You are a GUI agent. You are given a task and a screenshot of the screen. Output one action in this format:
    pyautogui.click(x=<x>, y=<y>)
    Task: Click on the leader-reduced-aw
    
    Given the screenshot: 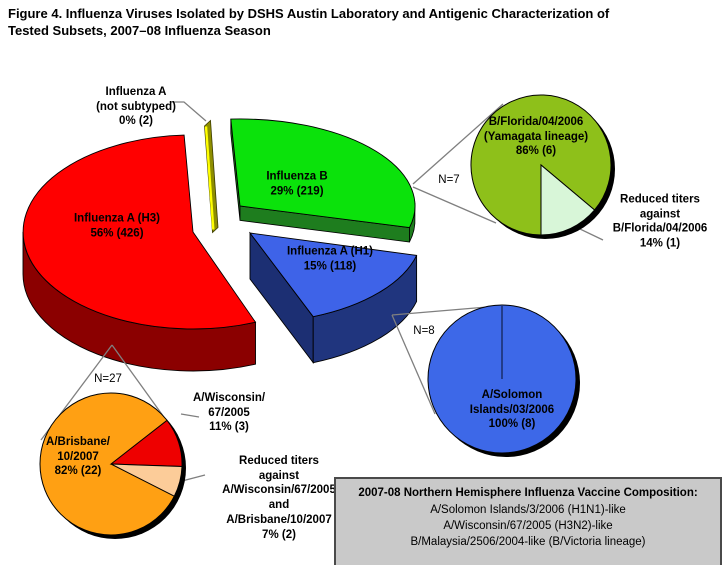 What is the action you would take?
    pyautogui.click(x=193, y=478)
    